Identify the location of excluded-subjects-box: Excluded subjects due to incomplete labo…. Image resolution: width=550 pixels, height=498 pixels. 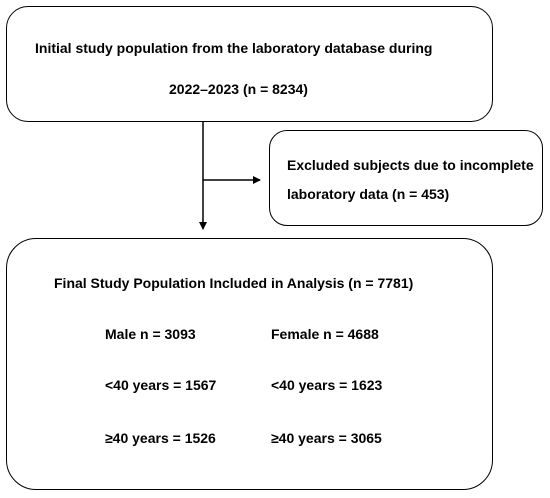
(406, 178).